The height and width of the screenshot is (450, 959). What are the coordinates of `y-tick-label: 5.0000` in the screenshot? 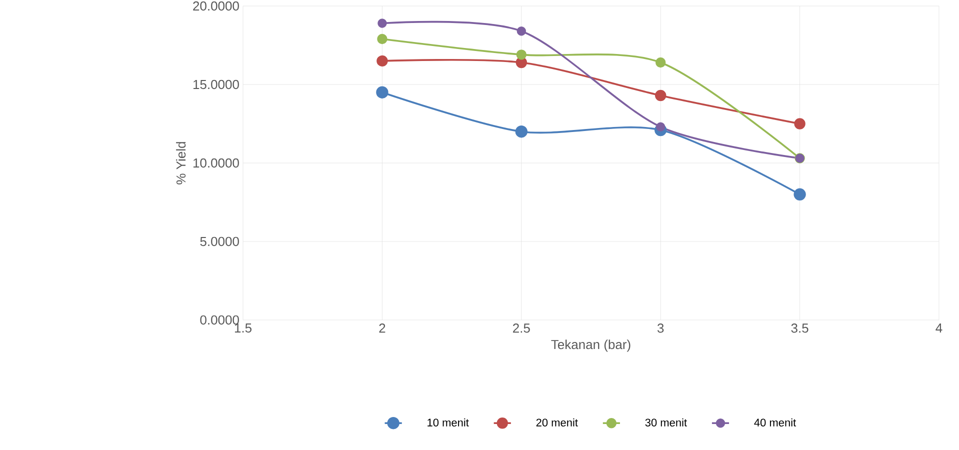 It's located at (219, 241).